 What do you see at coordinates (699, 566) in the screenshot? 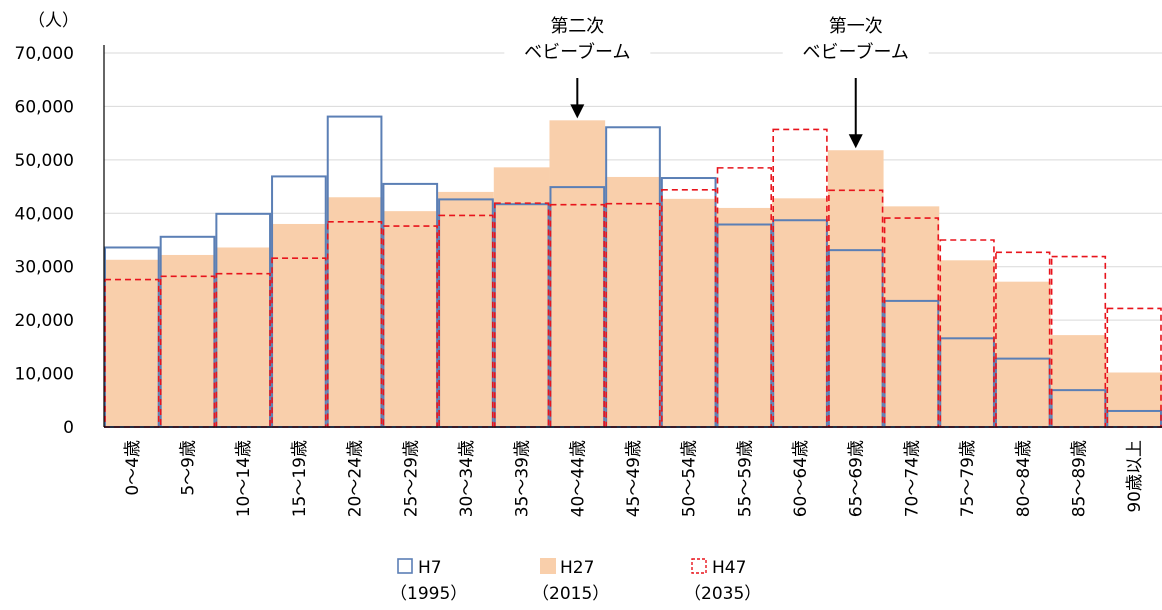
I see `legend-swatch-h47` at bounding box center [699, 566].